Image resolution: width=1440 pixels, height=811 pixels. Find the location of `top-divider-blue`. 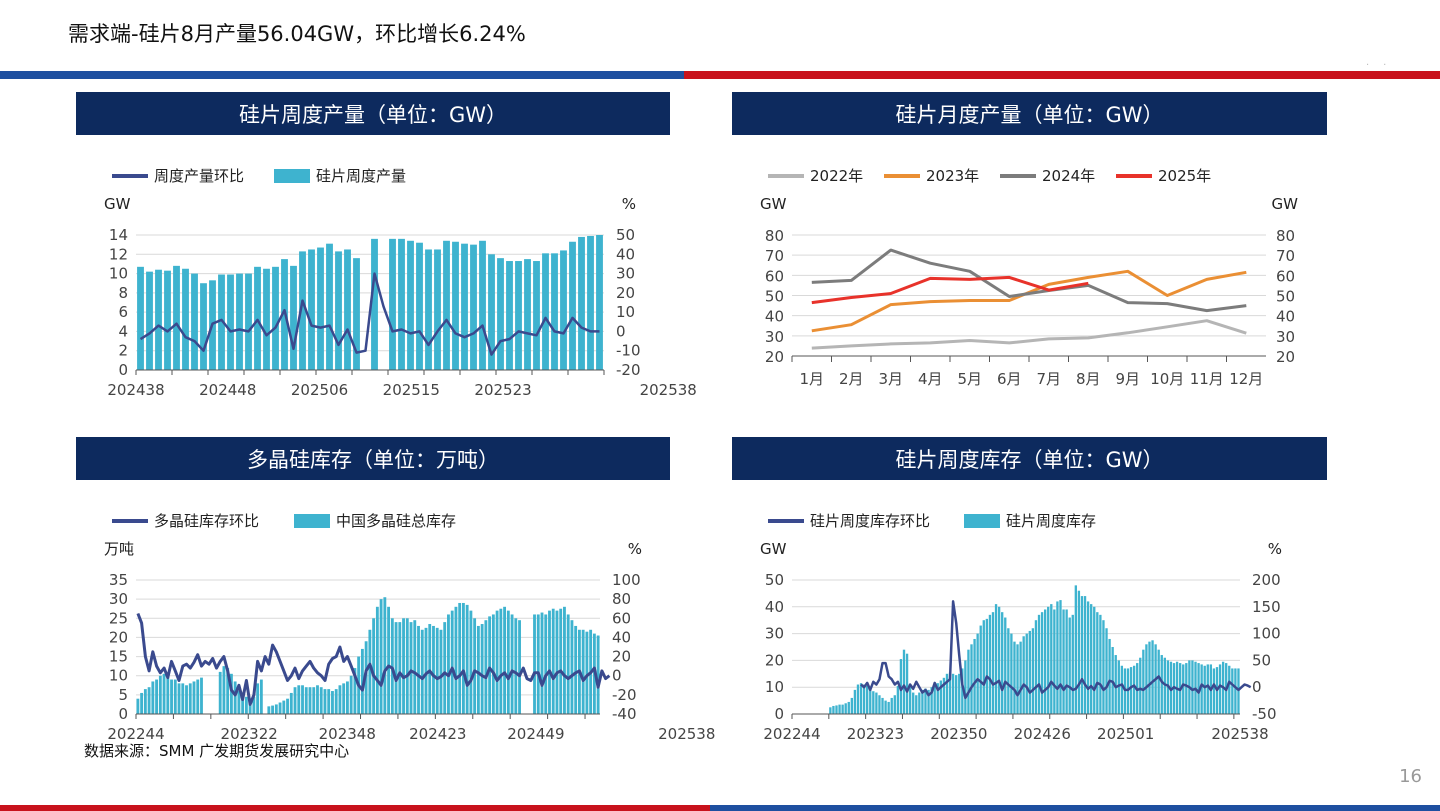

top-divider-blue is located at coordinates (342, 75).